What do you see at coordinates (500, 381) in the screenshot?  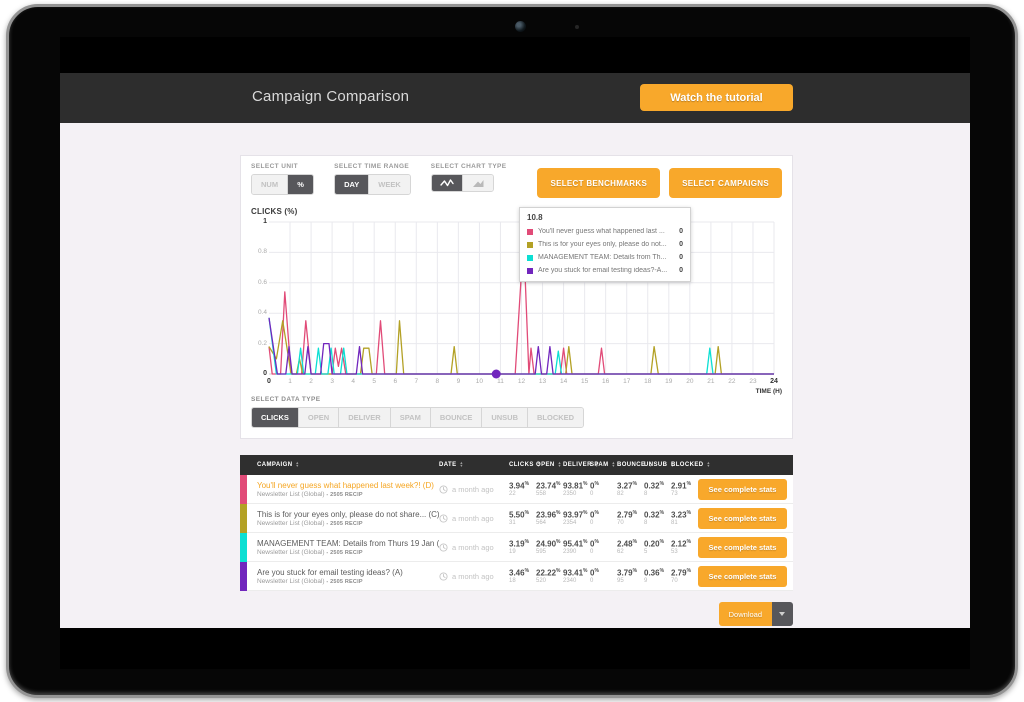 I see `x-tick-label: 11` at bounding box center [500, 381].